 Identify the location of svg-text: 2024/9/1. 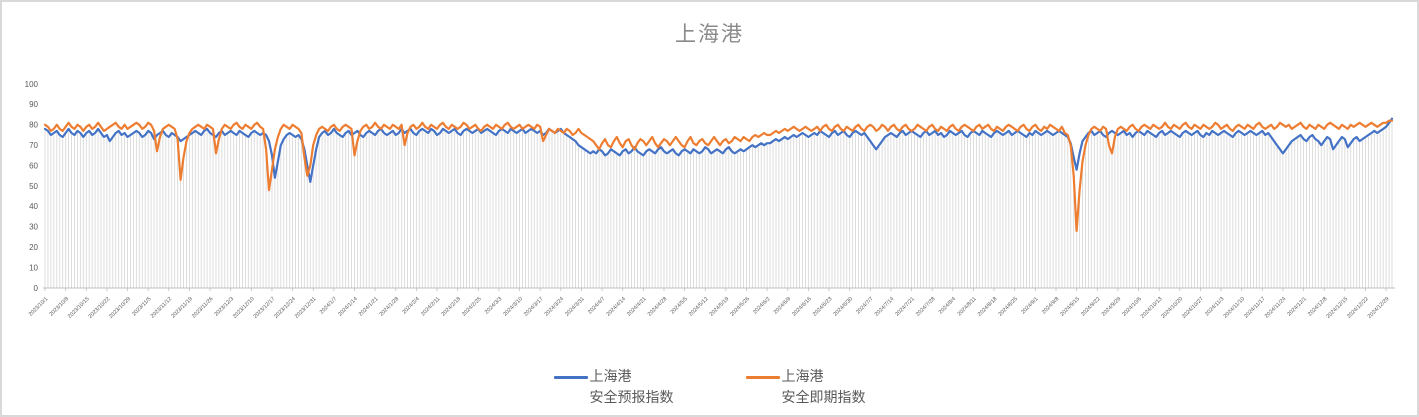
(1029, 305).